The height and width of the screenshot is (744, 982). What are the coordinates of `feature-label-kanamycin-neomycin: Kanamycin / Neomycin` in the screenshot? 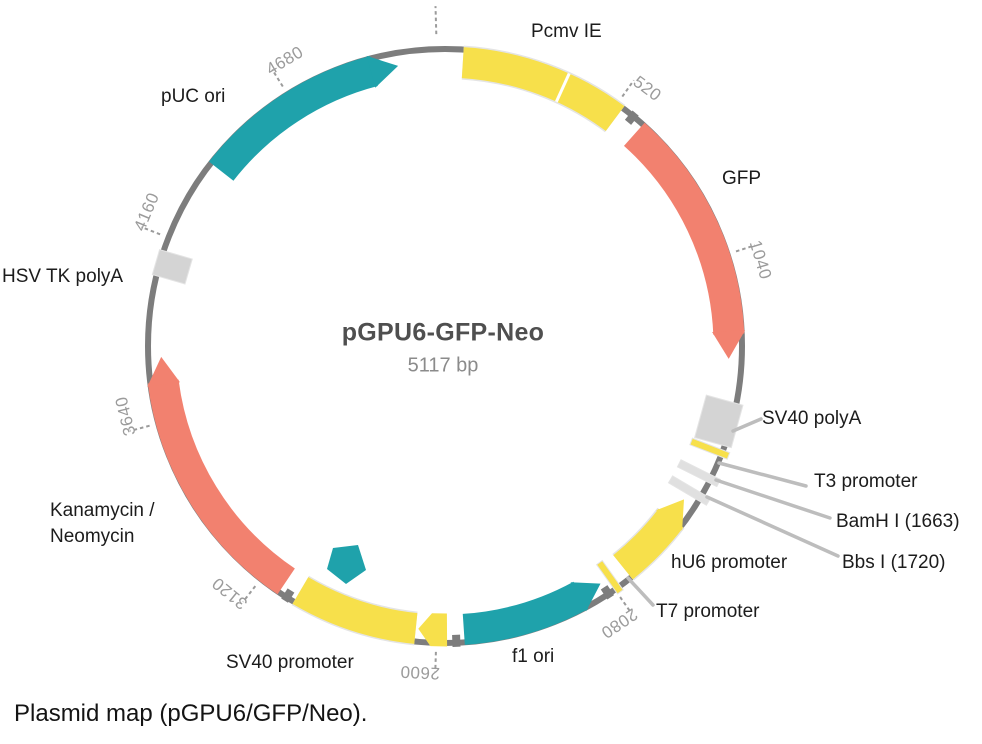 It's located at (102, 523).